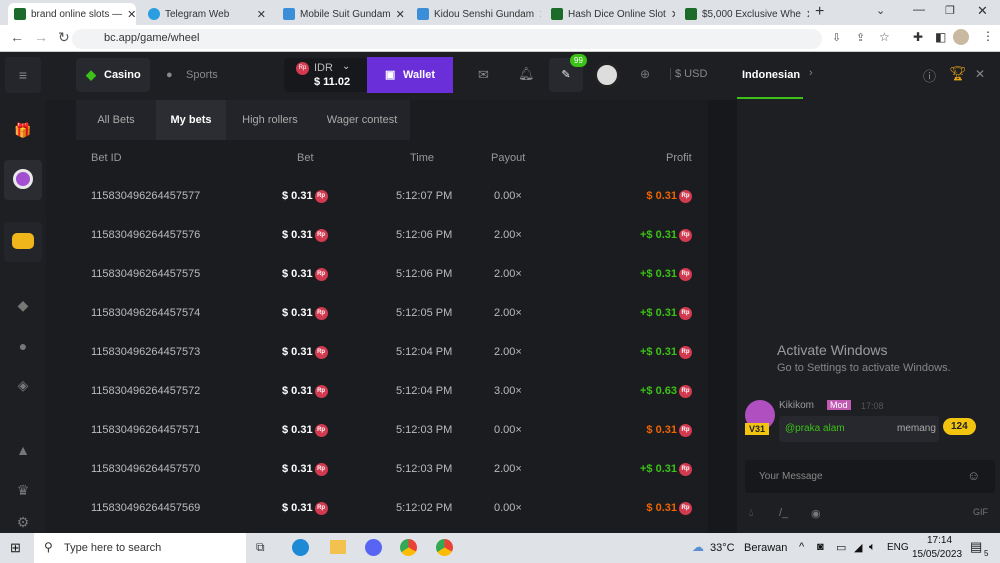 This screenshot has width=1000, height=563. Describe the element at coordinates (146, 508) in the screenshot. I see `bet-id: 115830496264457569` at that location.